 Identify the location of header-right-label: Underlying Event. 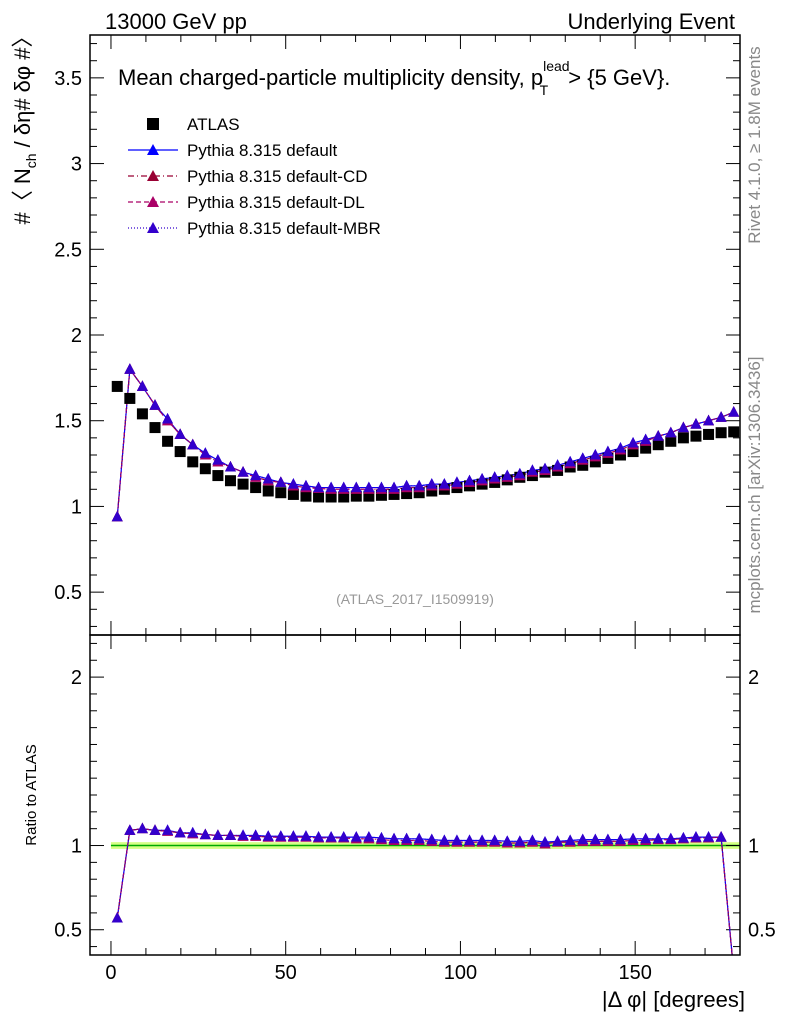
(651, 21).